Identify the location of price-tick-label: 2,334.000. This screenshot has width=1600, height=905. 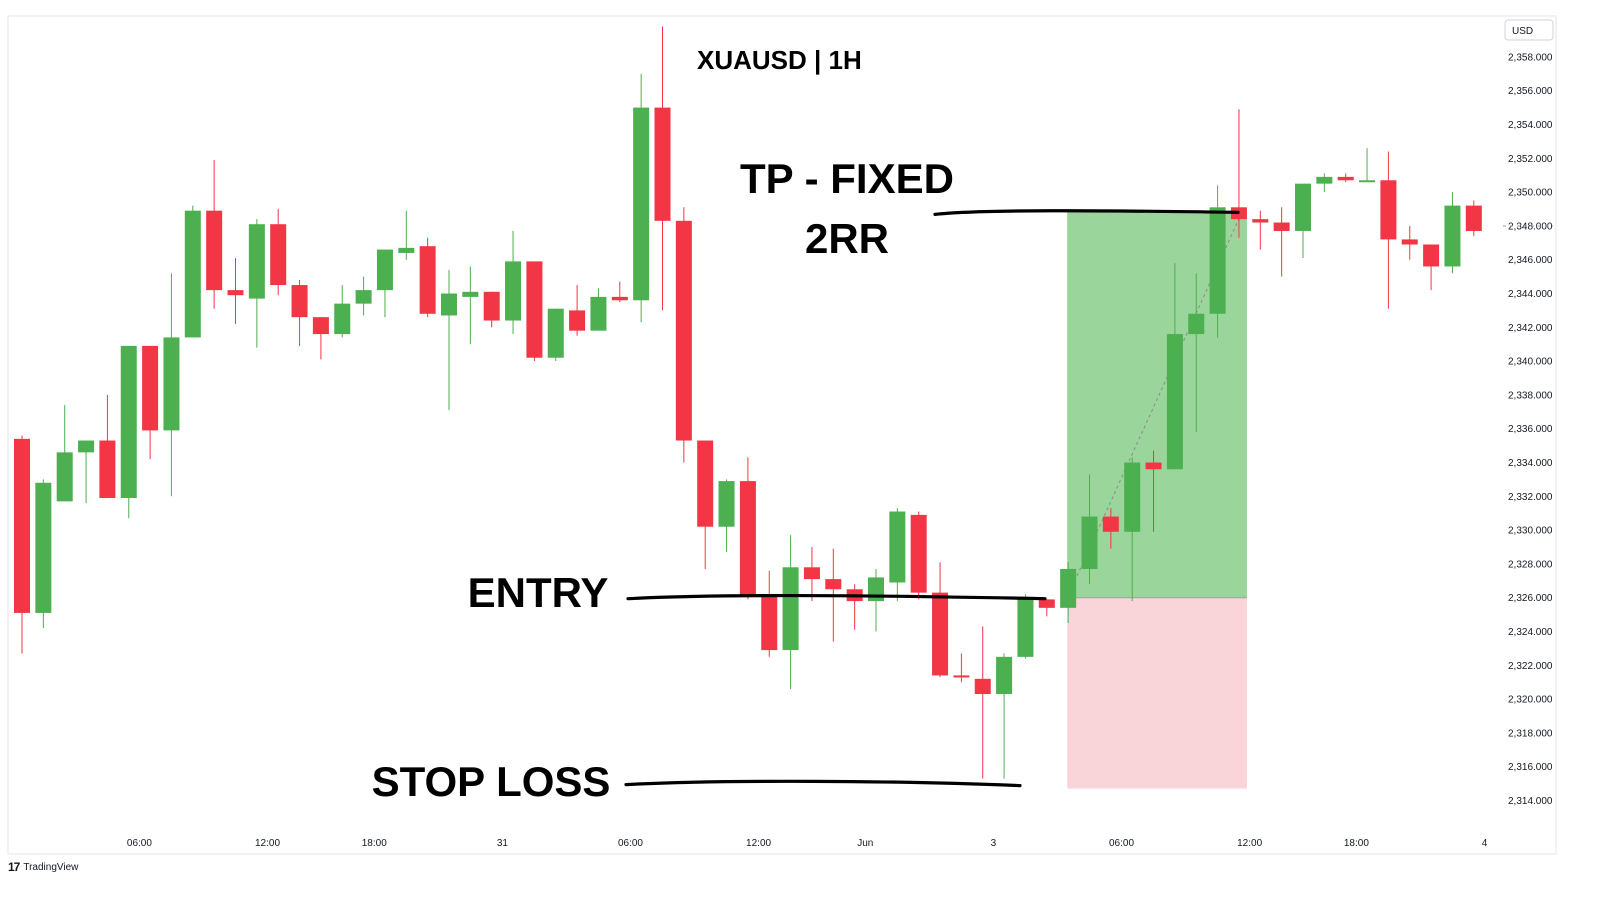
(1530, 463).